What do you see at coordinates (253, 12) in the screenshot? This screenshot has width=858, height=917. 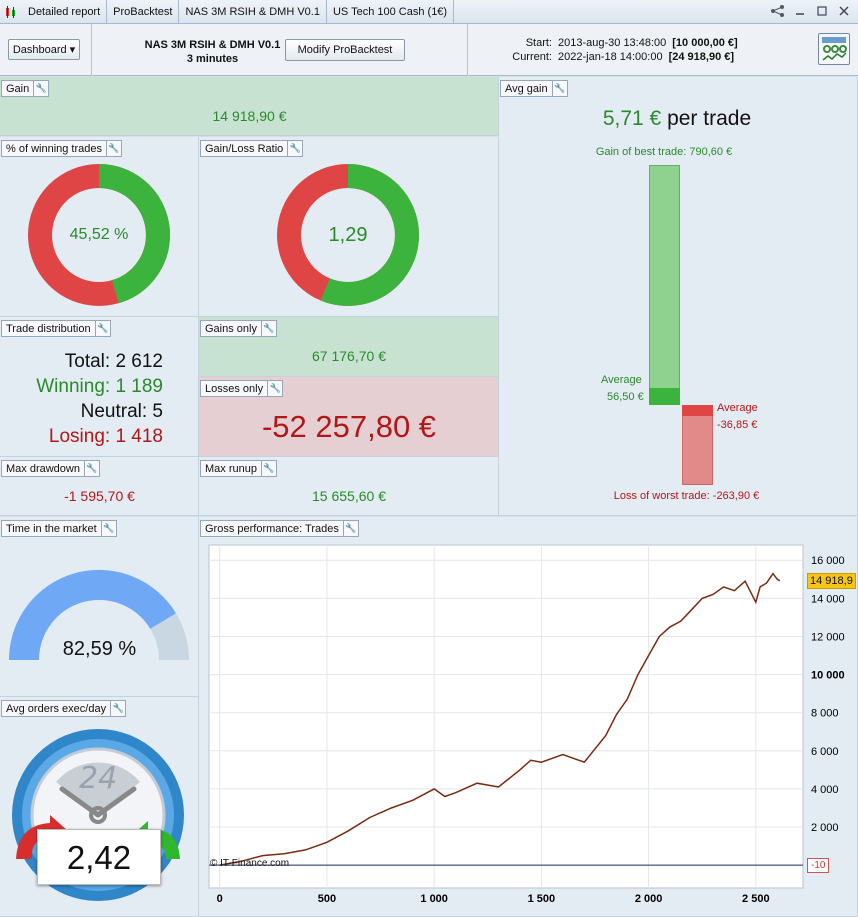 I see `tab-strategy: NAS 3M RSIH & DMH V0.1` at bounding box center [253, 12].